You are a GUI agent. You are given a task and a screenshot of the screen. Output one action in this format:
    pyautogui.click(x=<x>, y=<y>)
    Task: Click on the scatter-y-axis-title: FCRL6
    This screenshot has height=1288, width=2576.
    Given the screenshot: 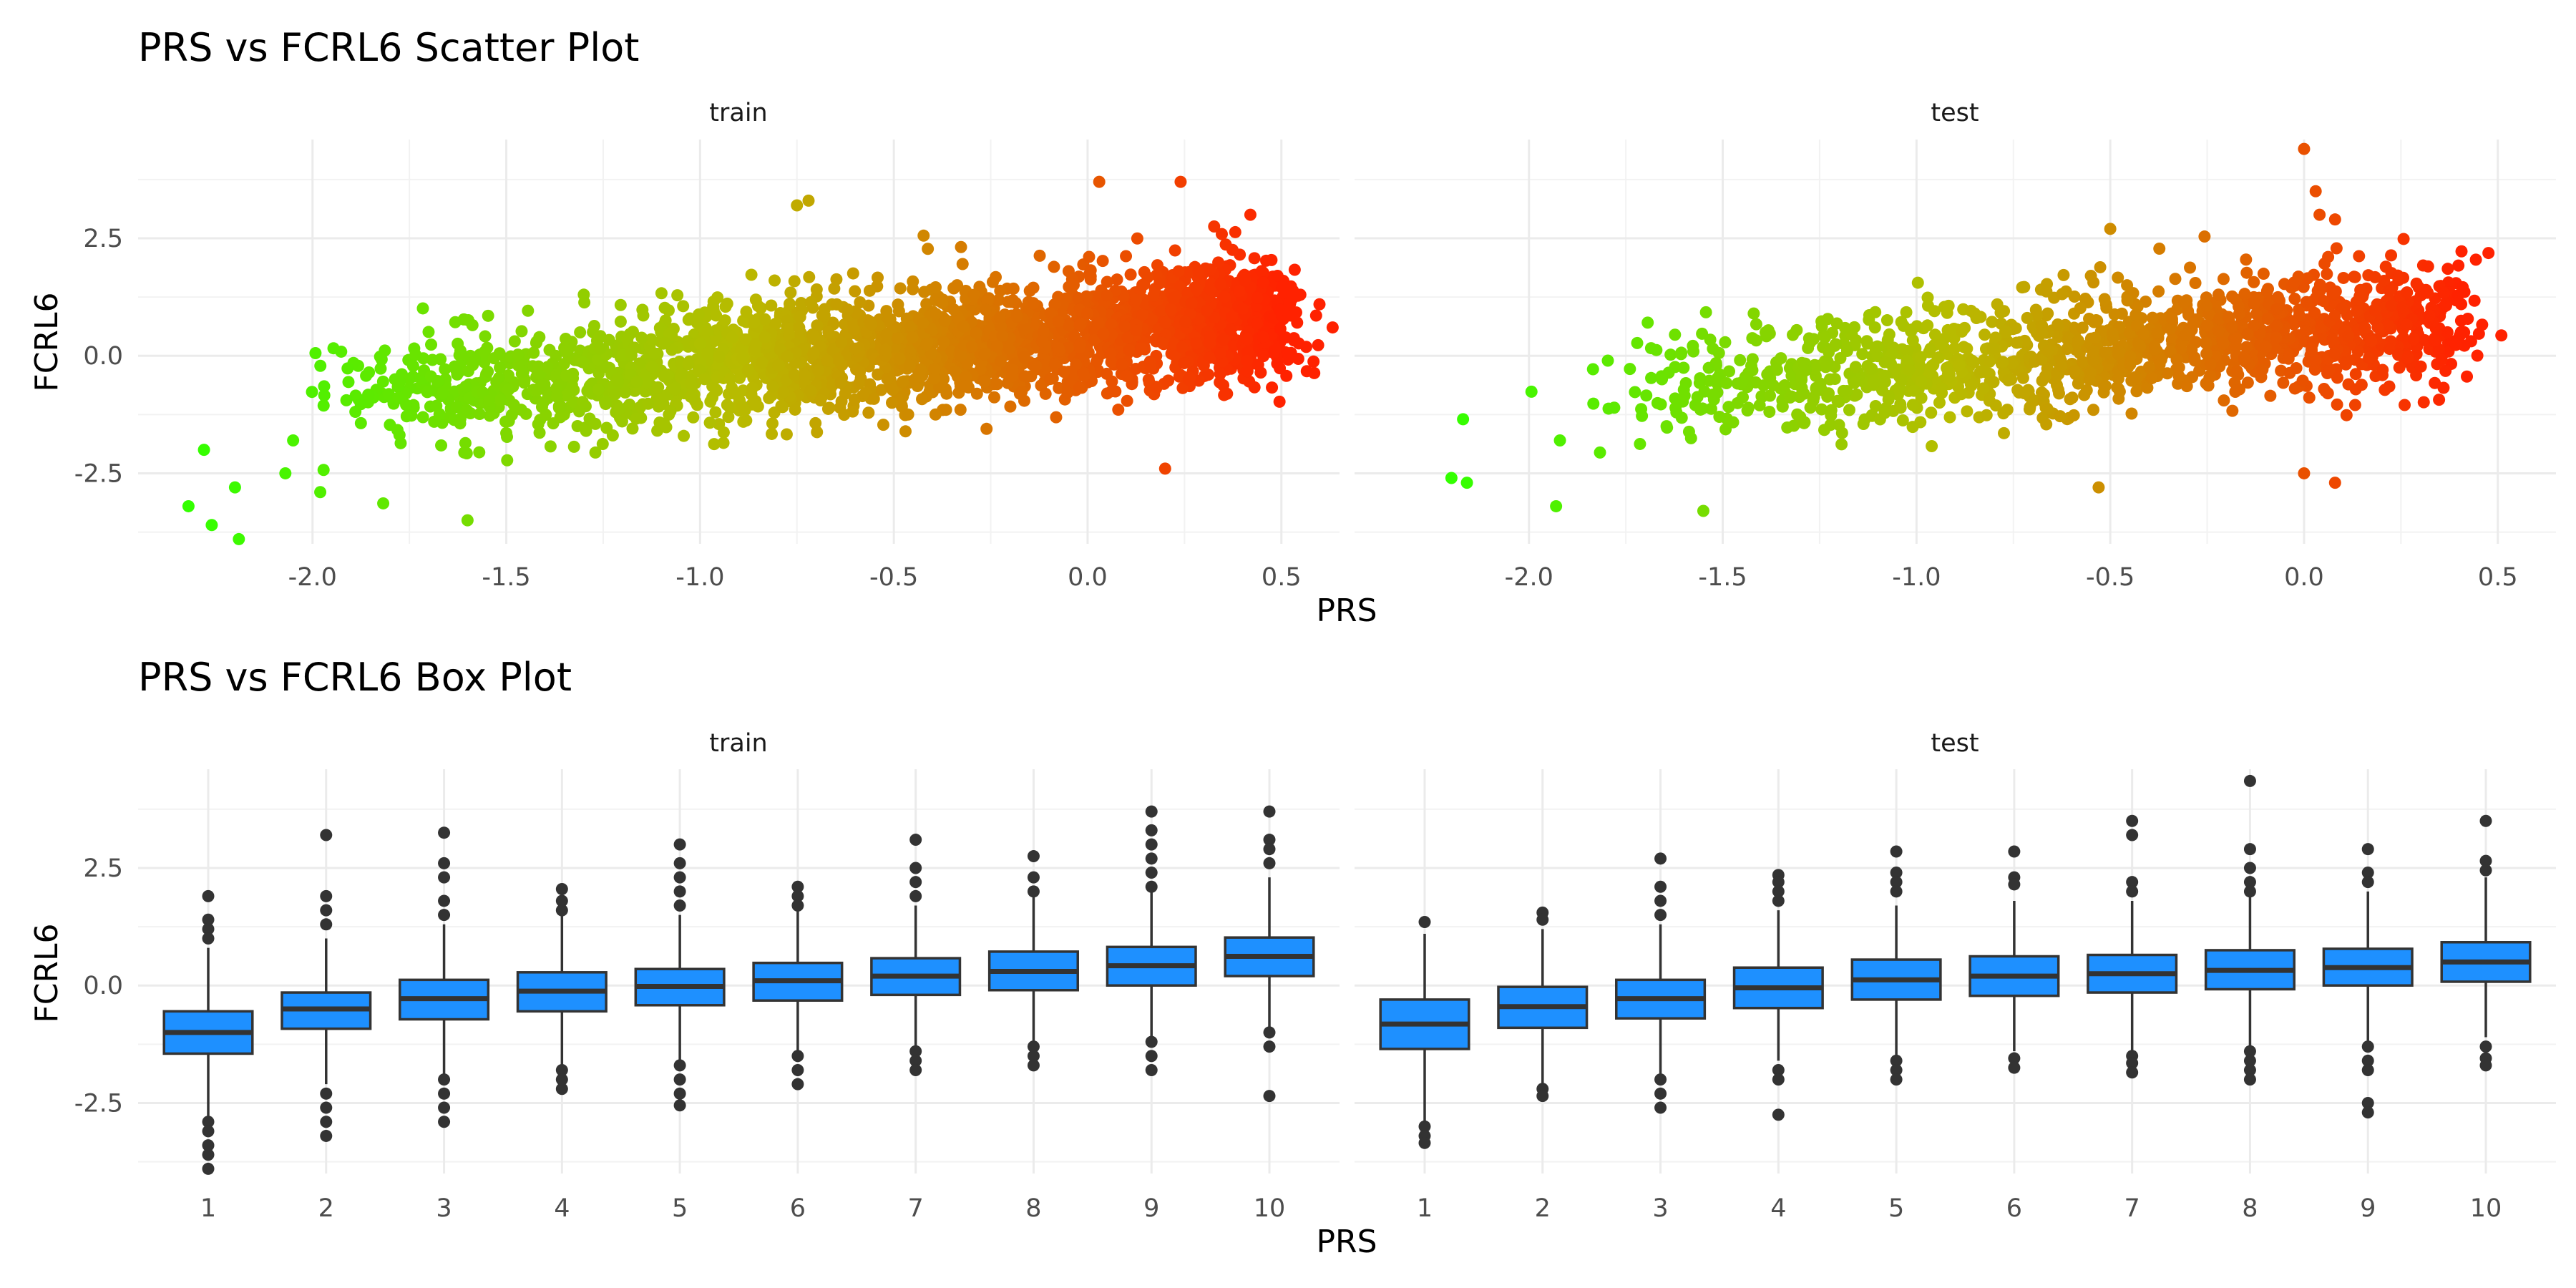 What is the action you would take?
    pyautogui.click(x=47, y=341)
    